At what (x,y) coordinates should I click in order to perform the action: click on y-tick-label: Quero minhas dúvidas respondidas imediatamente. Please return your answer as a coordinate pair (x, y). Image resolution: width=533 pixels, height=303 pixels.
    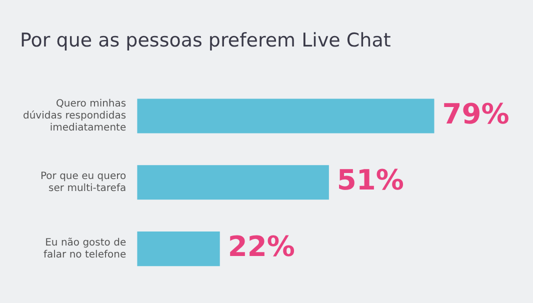
    Looking at the image, I should click on (74, 116).